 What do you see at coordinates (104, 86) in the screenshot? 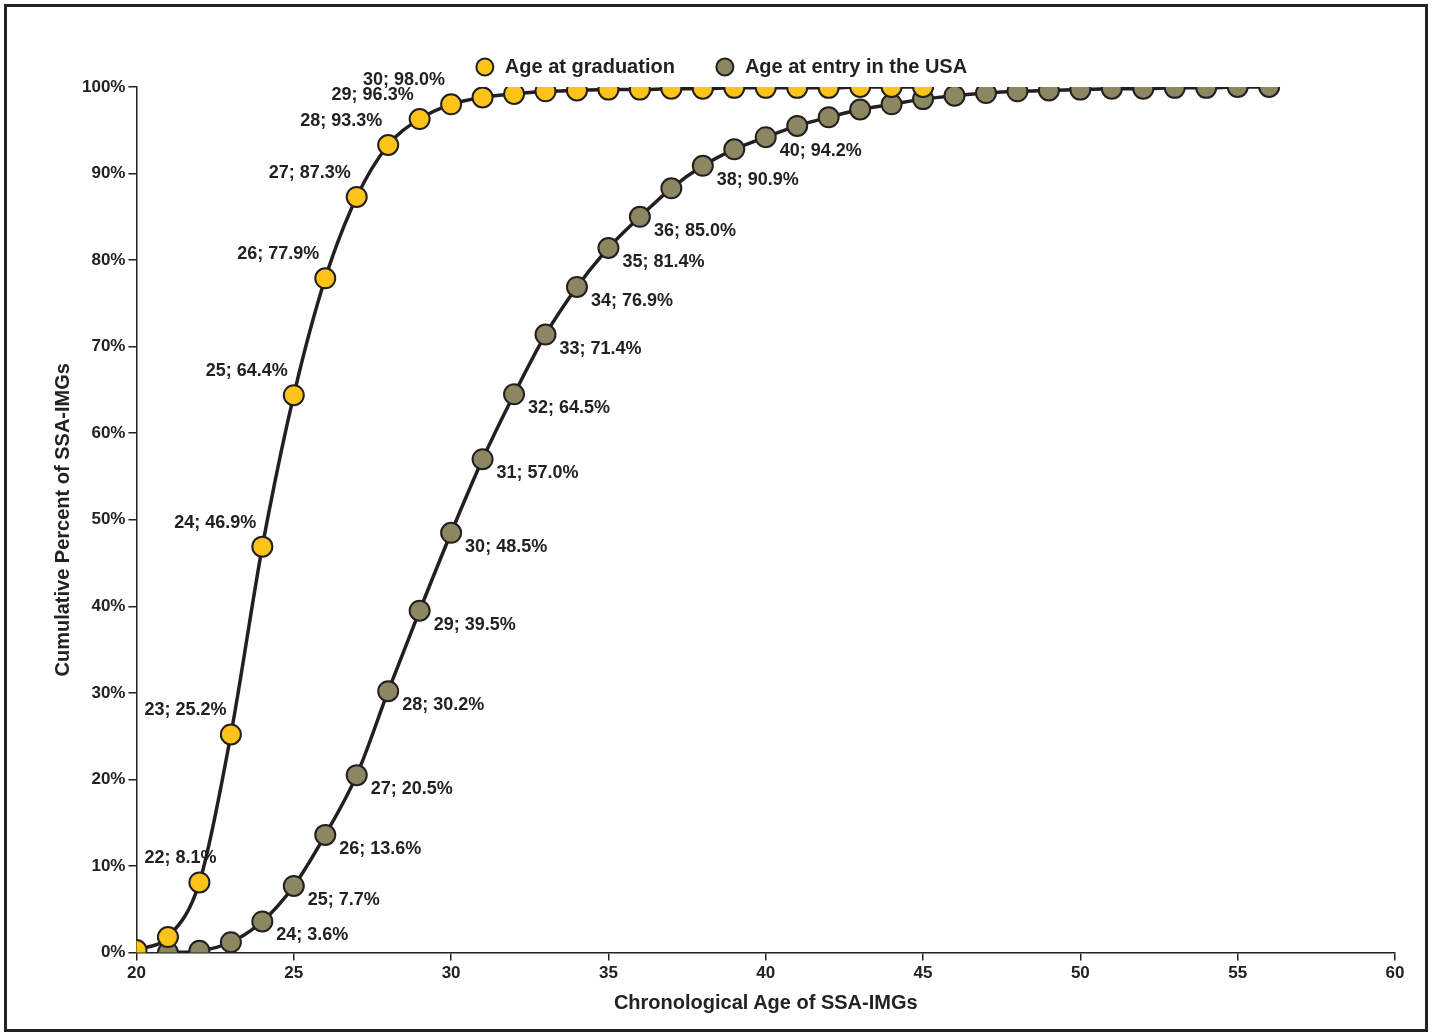
I see `y-tick-label: 100%` at bounding box center [104, 86].